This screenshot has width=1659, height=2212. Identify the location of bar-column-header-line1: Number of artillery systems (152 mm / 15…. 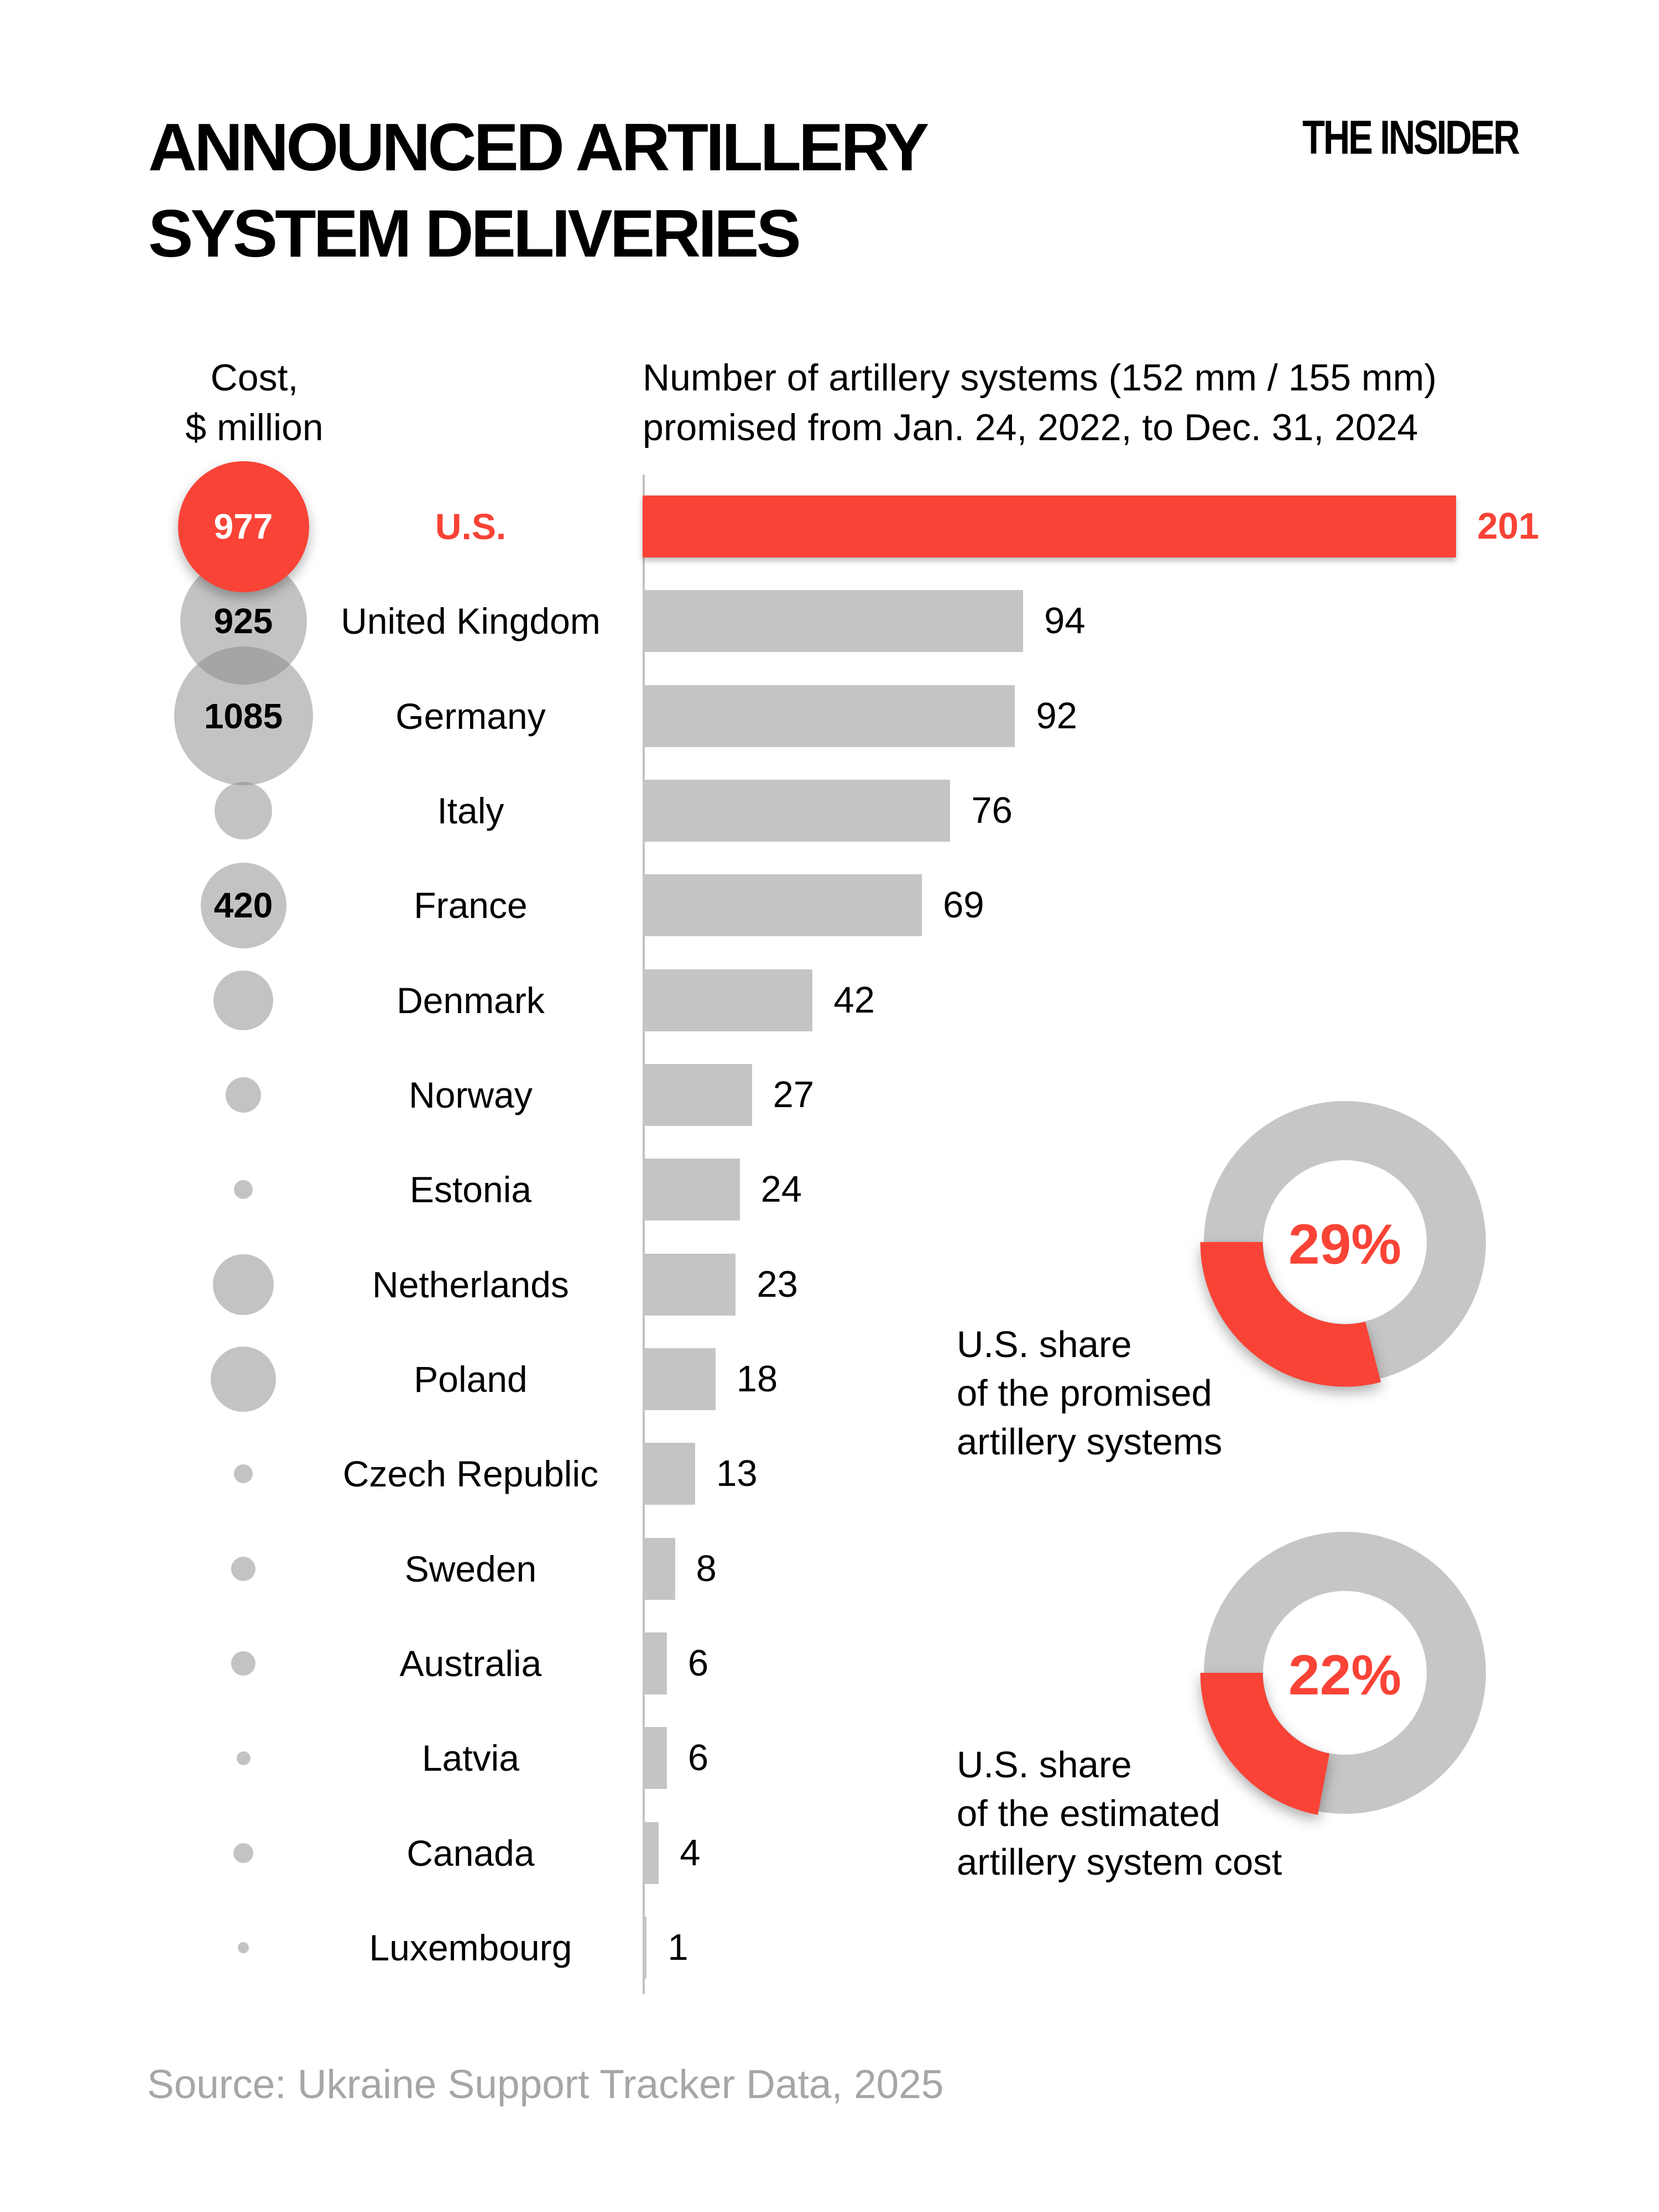
(1040, 378).